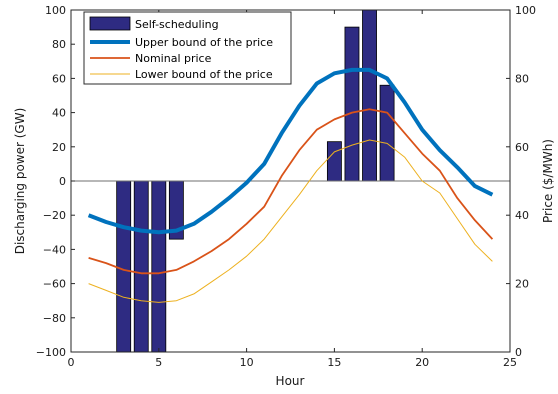 The width and height of the screenshot is (558, 394). I want to click on y-right-tick-label: 0, so click(518, 352).